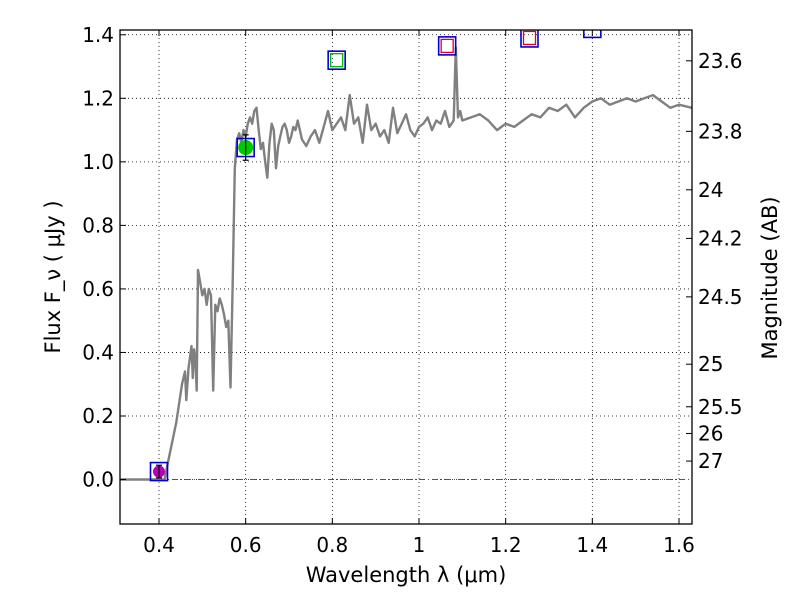 The width and height of the screenshot is (800, 600). Describe the element at coordinates (98, 98) in the screenshot. I see `y-tick-label: 1.2` at that location.